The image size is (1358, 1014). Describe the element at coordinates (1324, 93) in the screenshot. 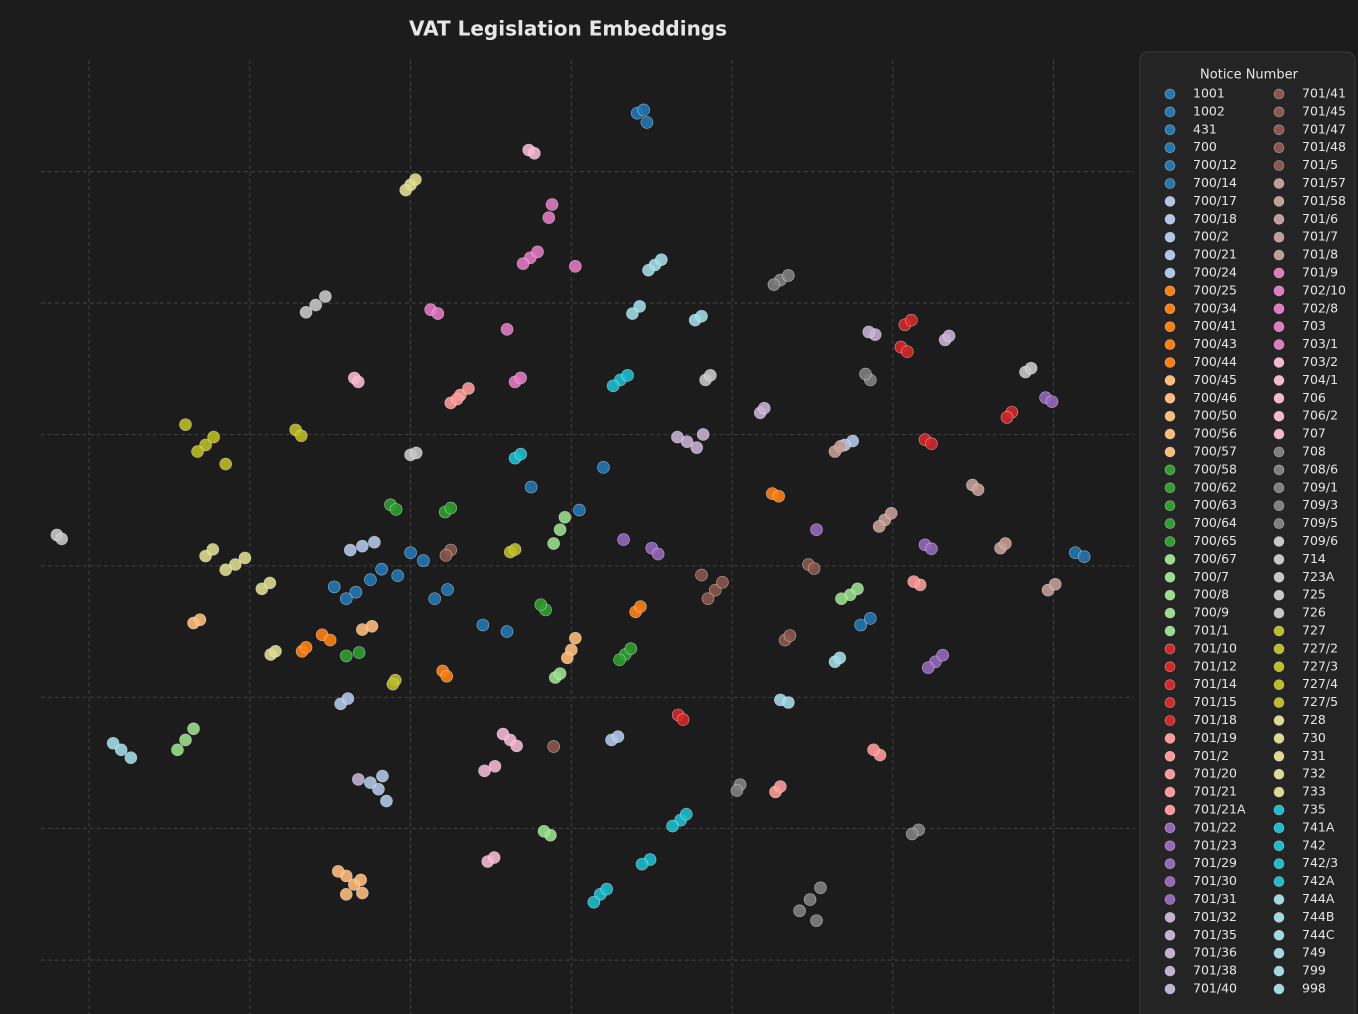

I see `legend-label: 701/41` at that location.